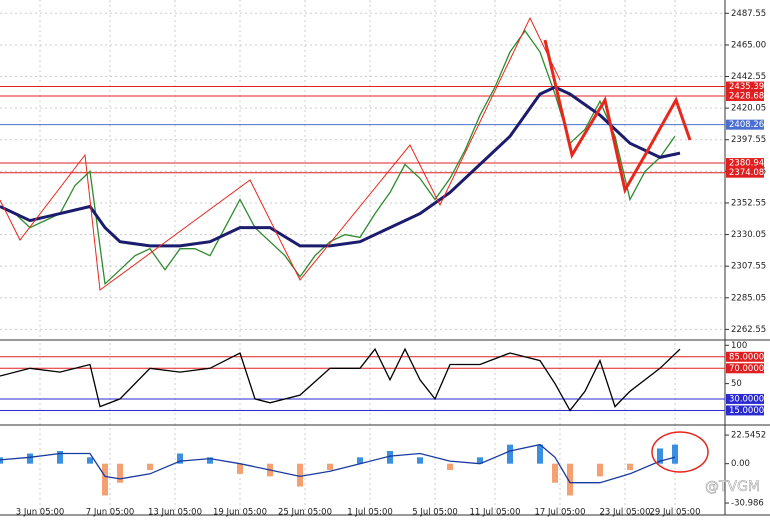 The width and height of the screenshot is (770, 520). What do you see at coordinates (370, 513) in the screenshot?
I see `x-tick-label: 1 Jul 05:00` at bounding box center [370, 513].